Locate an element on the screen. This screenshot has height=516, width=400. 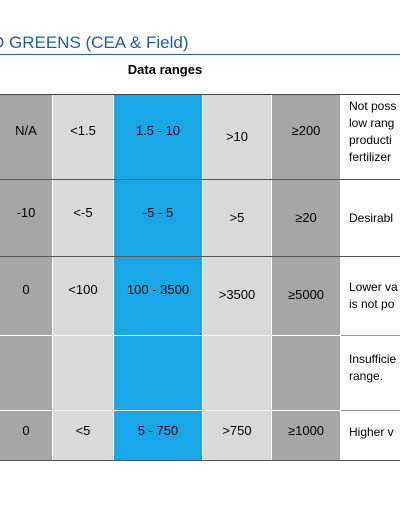
table-header: Data ranges is located at coordinates (200, 75).